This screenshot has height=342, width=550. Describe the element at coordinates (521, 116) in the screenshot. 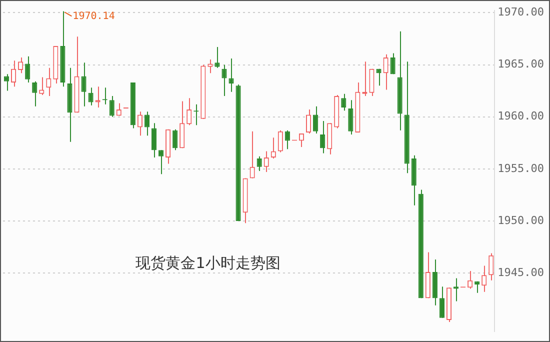

I see `y-tick-label: 1960.00` at that location.